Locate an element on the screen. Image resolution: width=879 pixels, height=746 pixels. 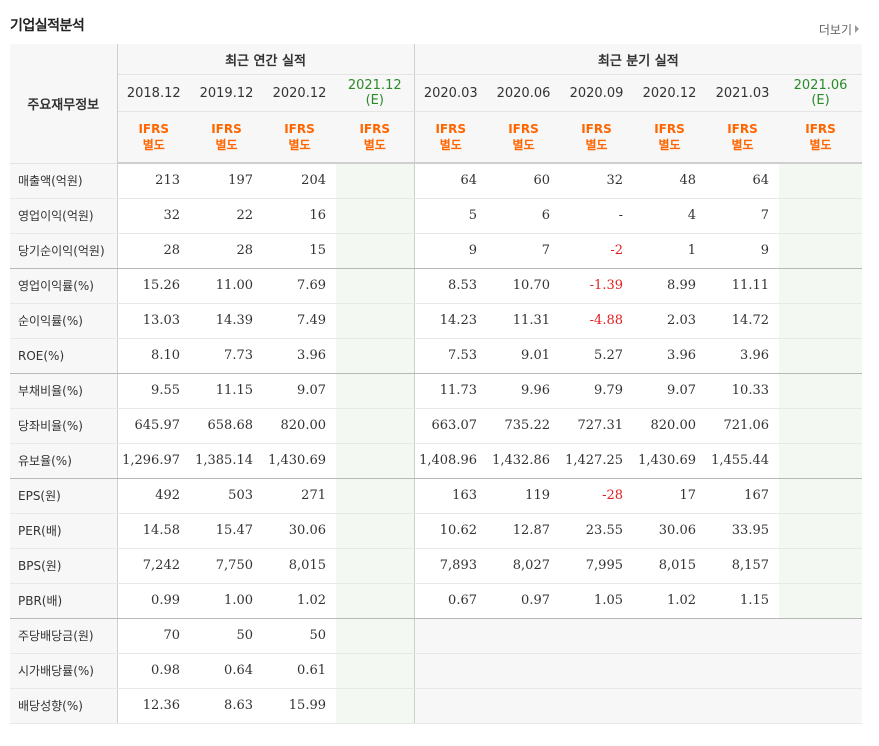
metric-label: 유보율(%) is located at coordinates (64, 461).